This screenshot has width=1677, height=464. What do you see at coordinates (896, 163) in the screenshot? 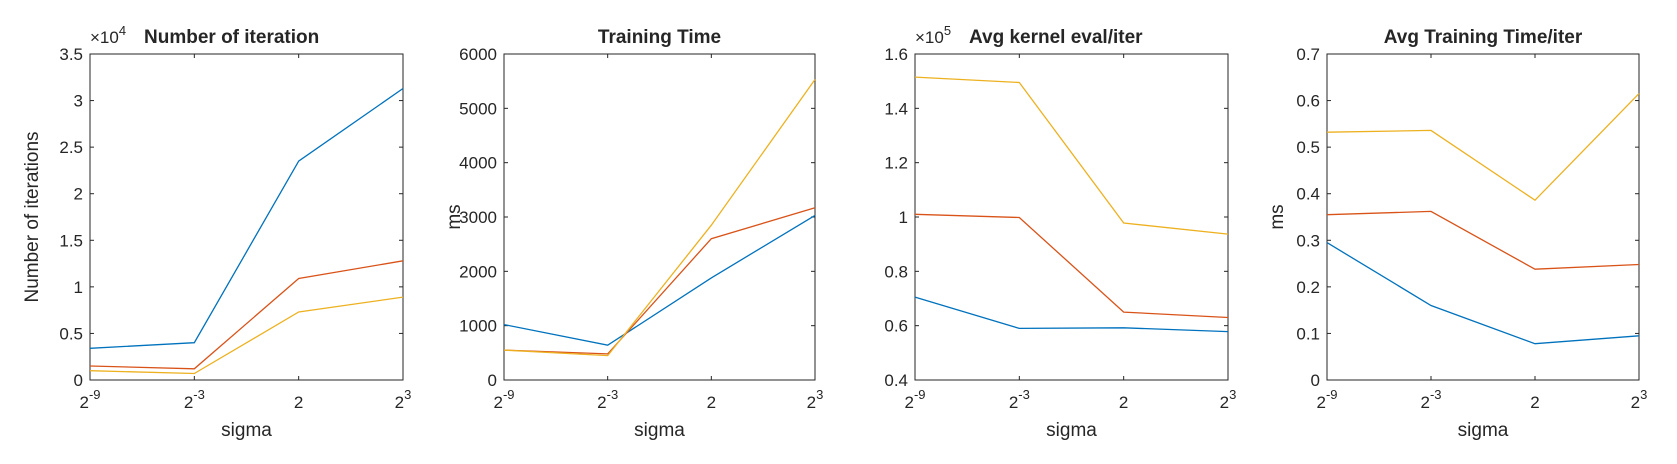
I see `y-tick-label: 1.2` at bounding box center [896, 163].